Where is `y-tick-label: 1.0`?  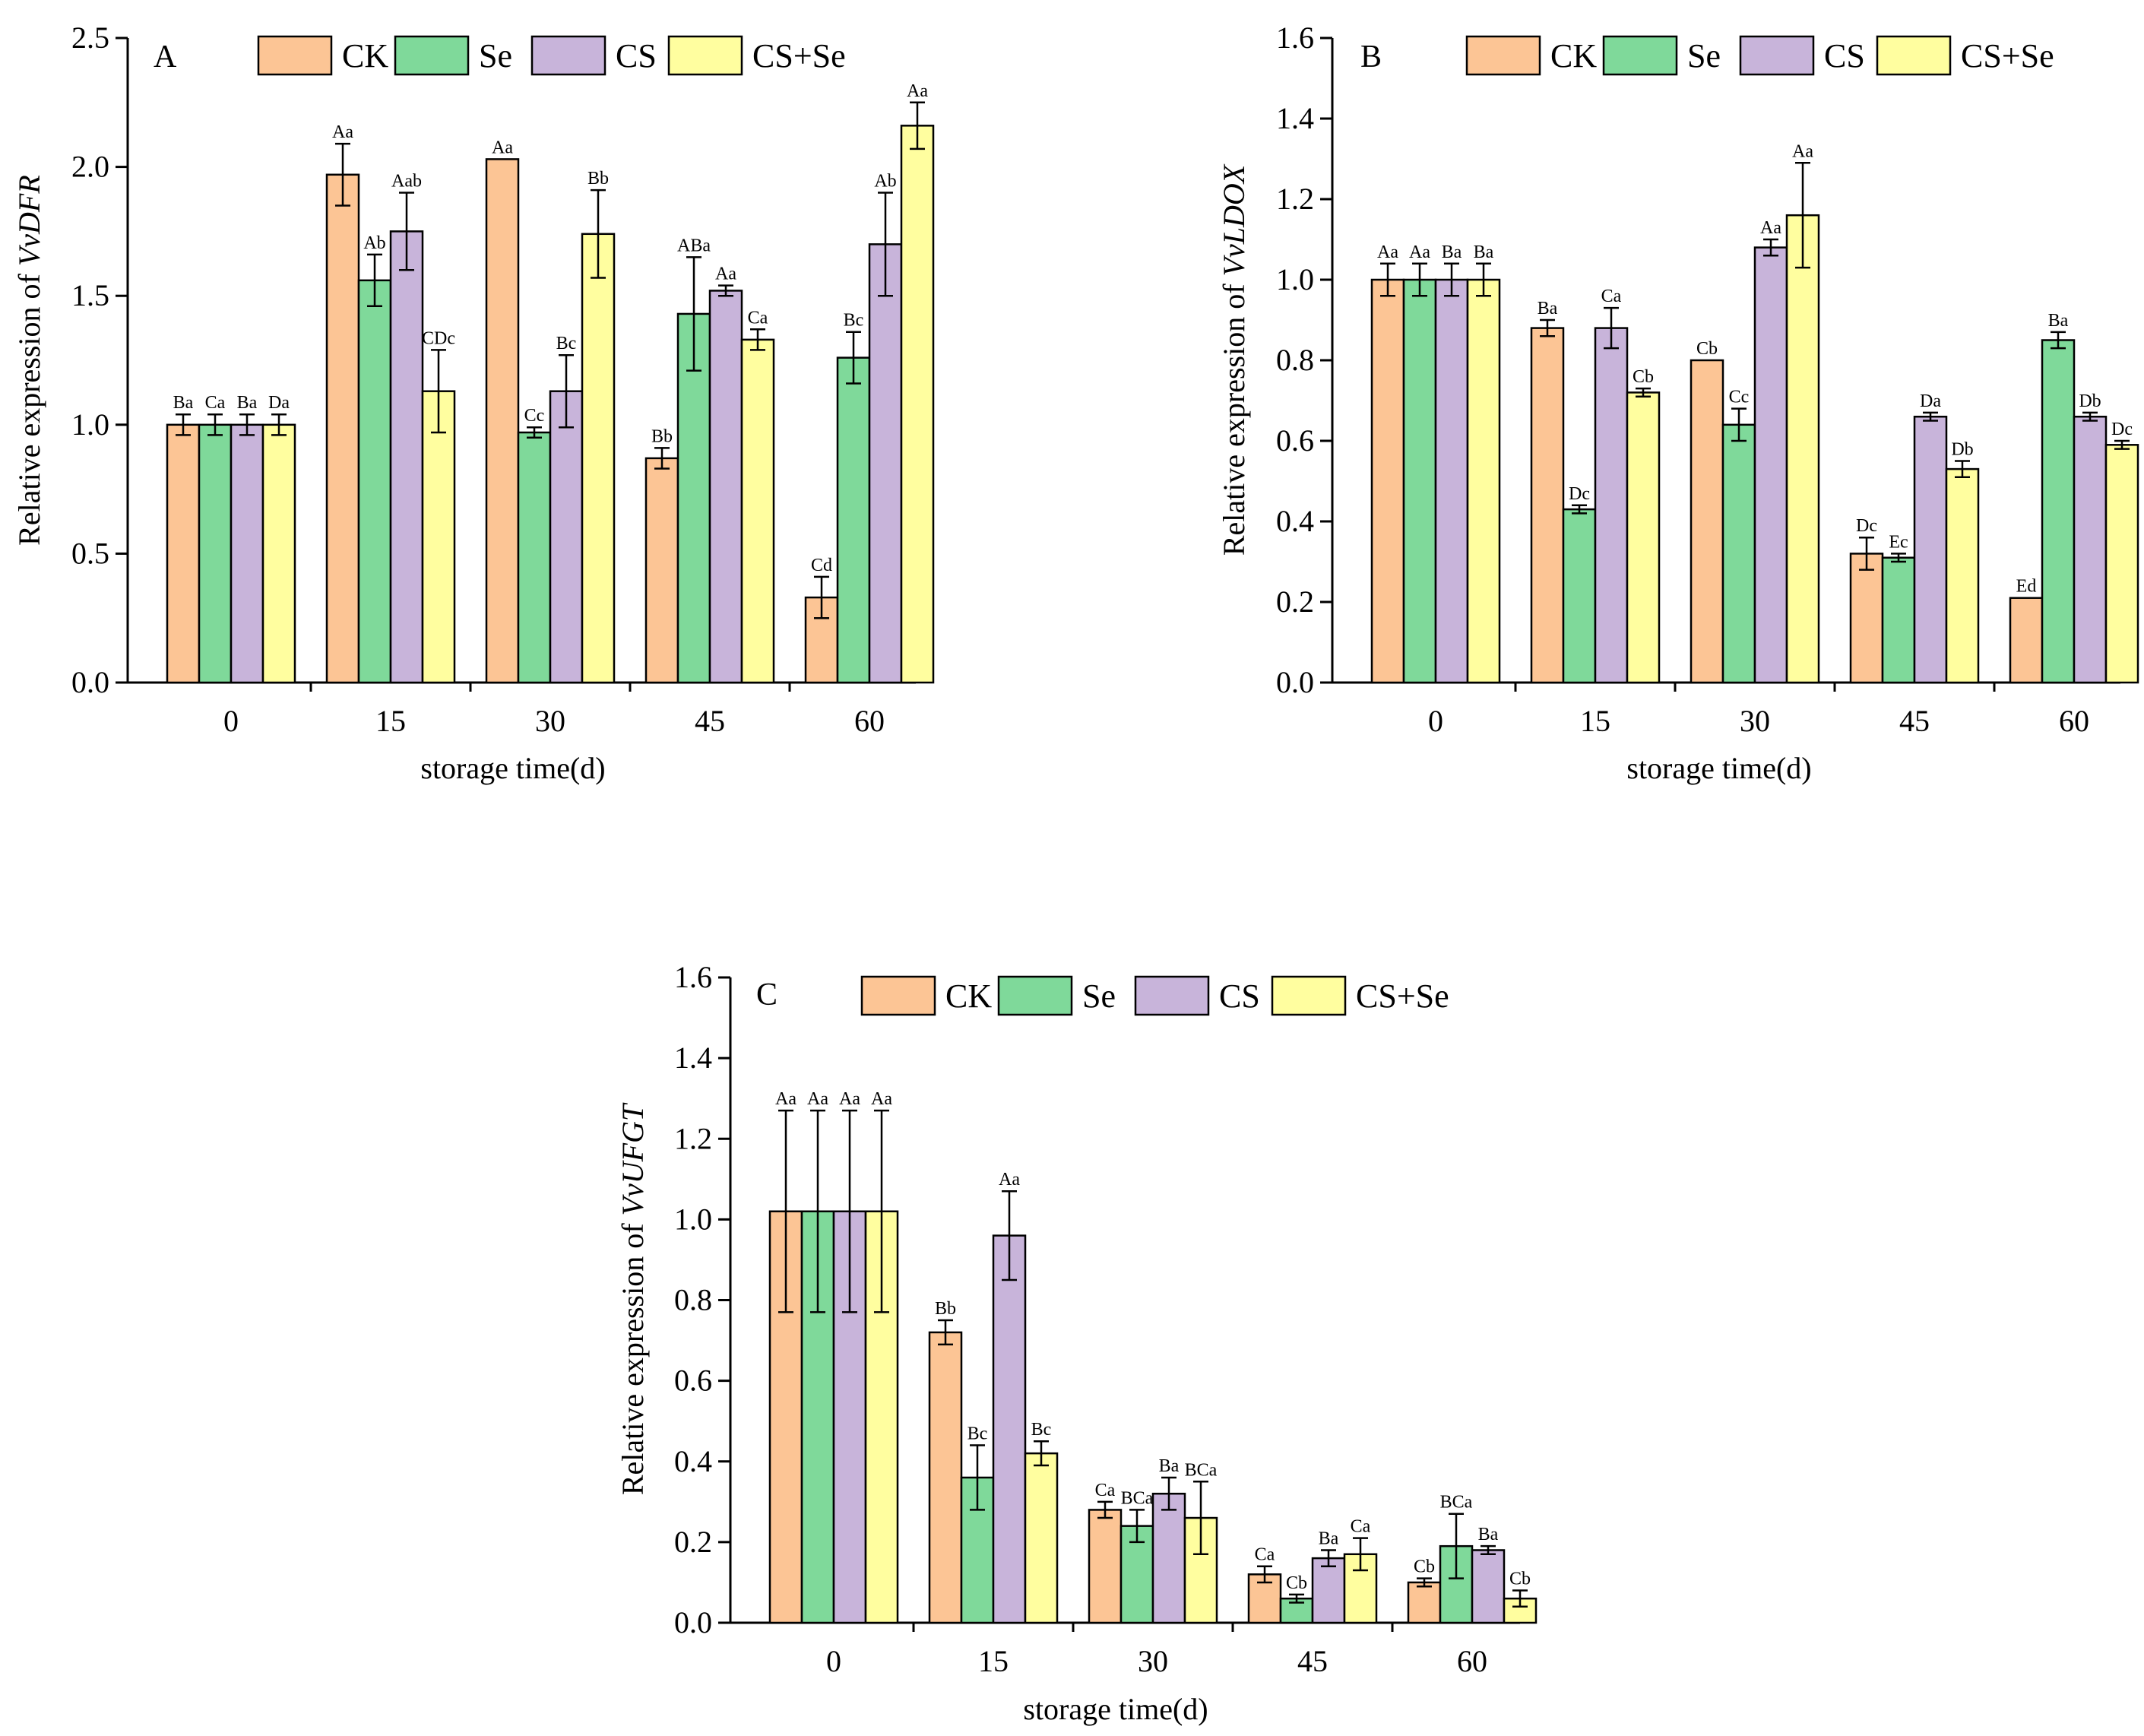 y-tick-label: 1.0 is located at coordinates (1295, 279).